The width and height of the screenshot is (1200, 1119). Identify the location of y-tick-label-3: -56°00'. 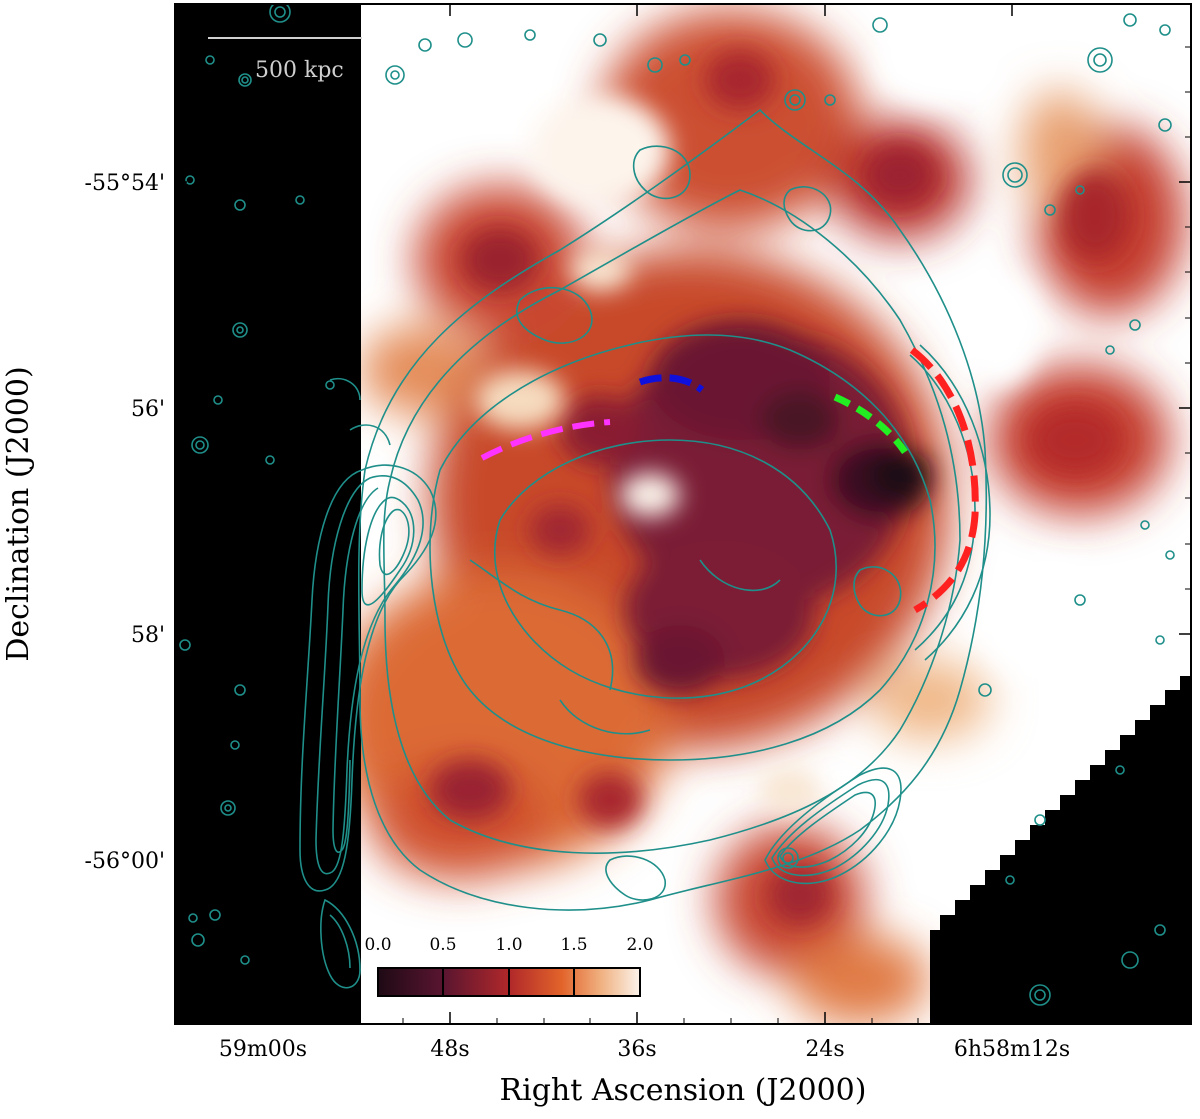
(125, 861).